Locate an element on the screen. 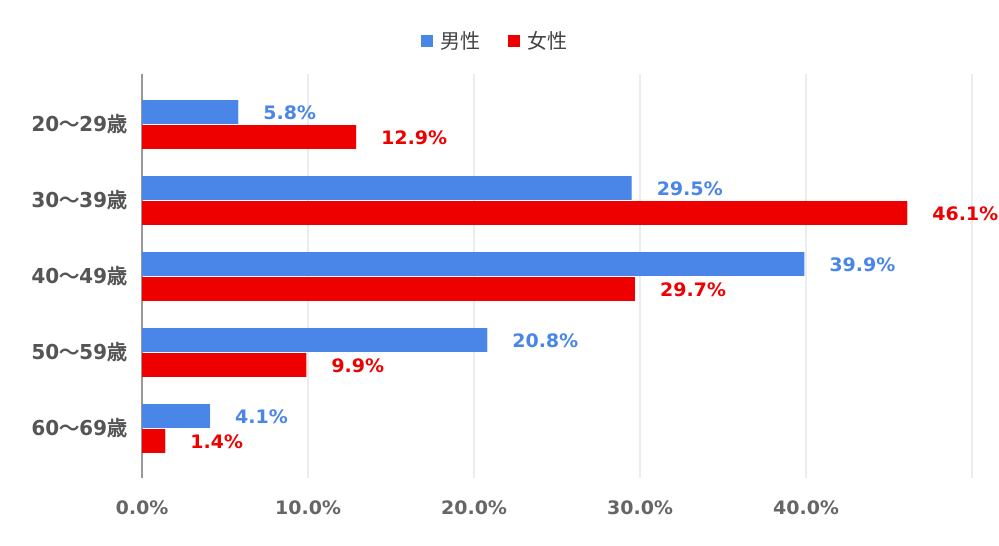 The image size is (999, 546). x-tick-label: 30.0% is located at coordinates (640, 508).